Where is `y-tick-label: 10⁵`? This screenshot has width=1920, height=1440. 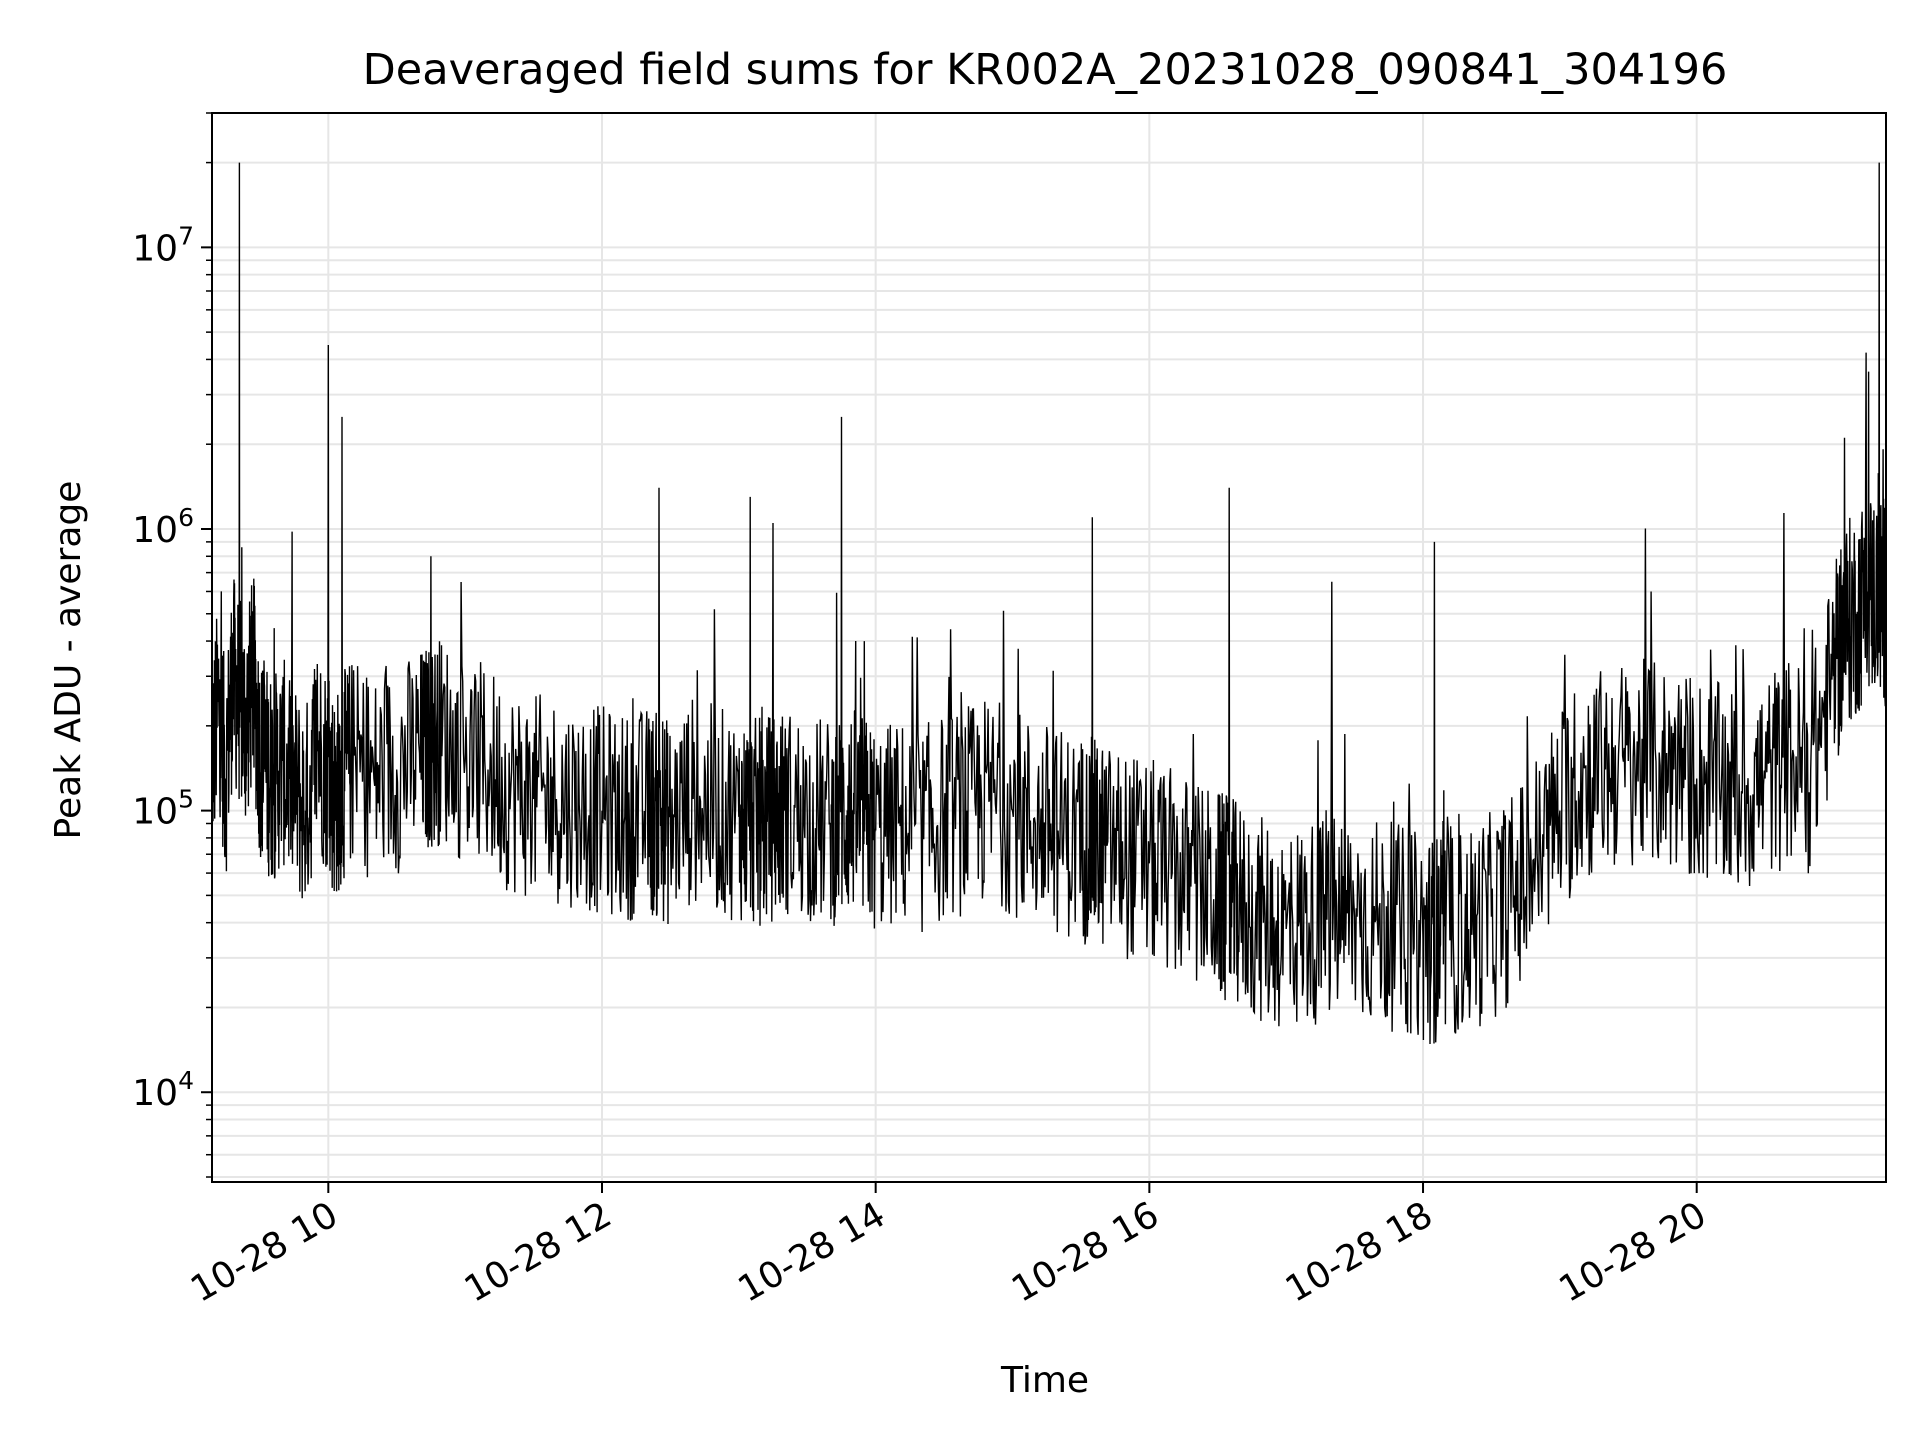
y-tick-label: 10⁵ is located at coordinates (163, 809).